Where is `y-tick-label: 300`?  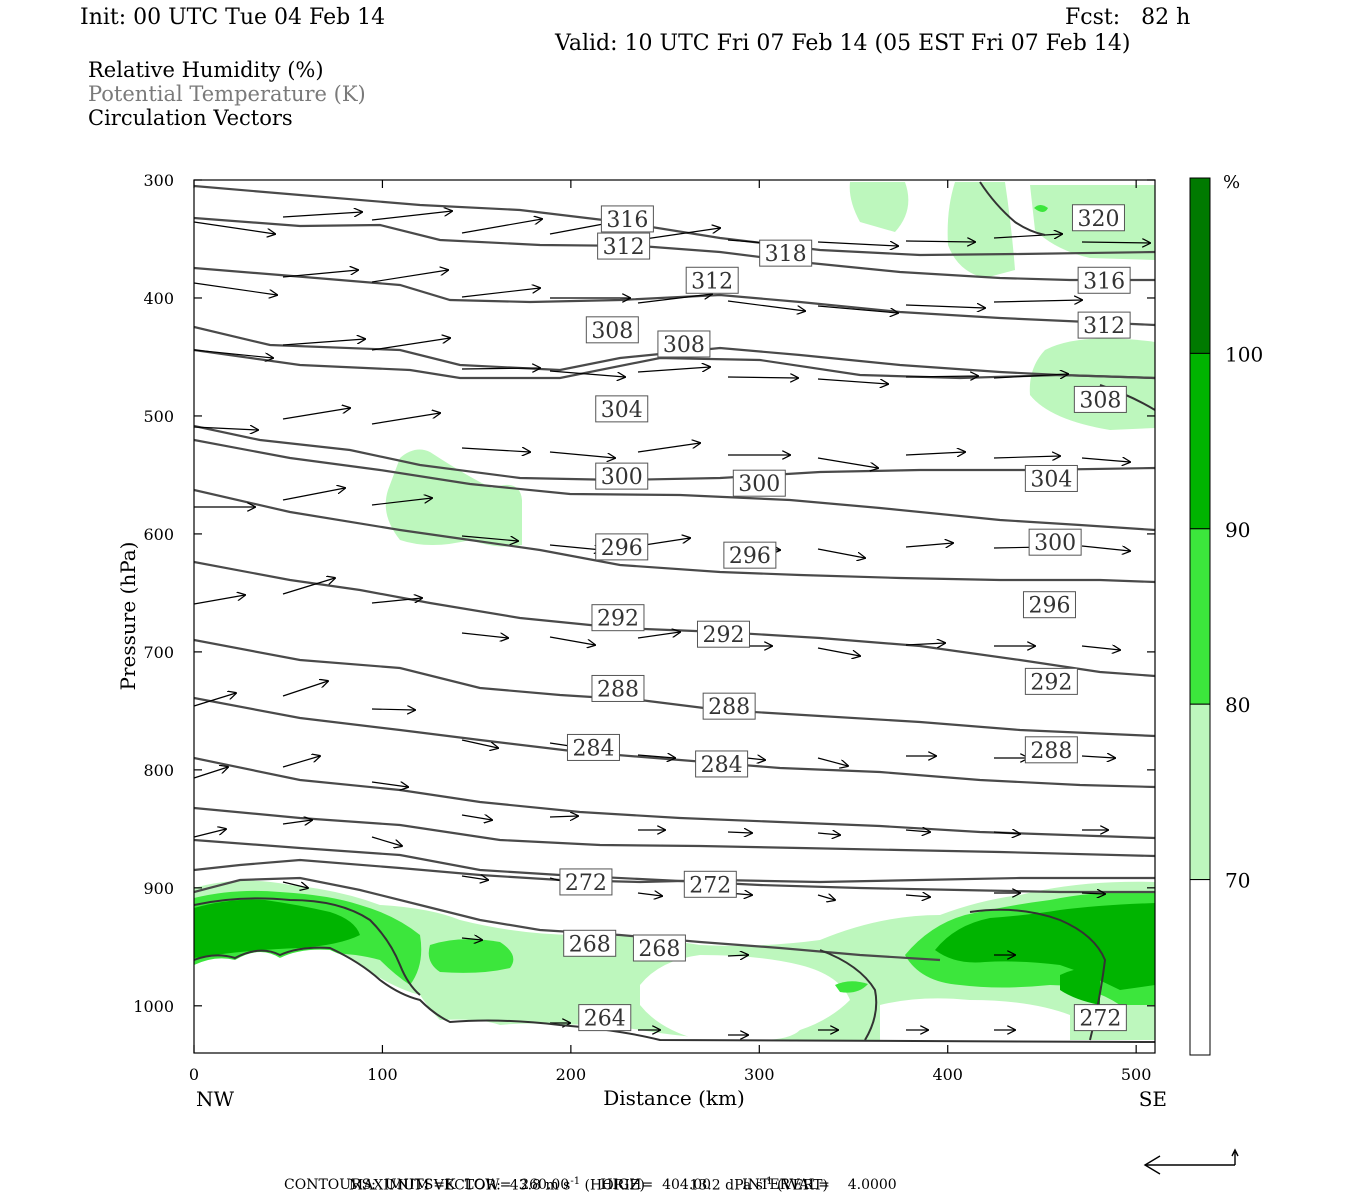 y-tick-label: 300 is located at coordinates (158, 180).